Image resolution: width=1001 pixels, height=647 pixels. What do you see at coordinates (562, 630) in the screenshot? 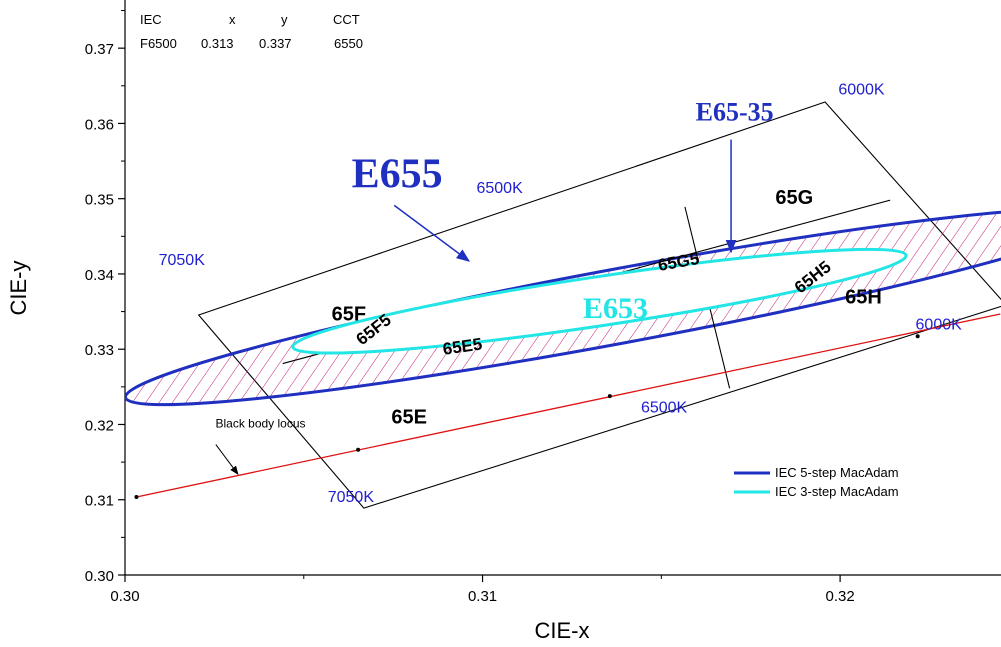
I see `x-axis-label: CIE-x` at bounding box center [562, 630].